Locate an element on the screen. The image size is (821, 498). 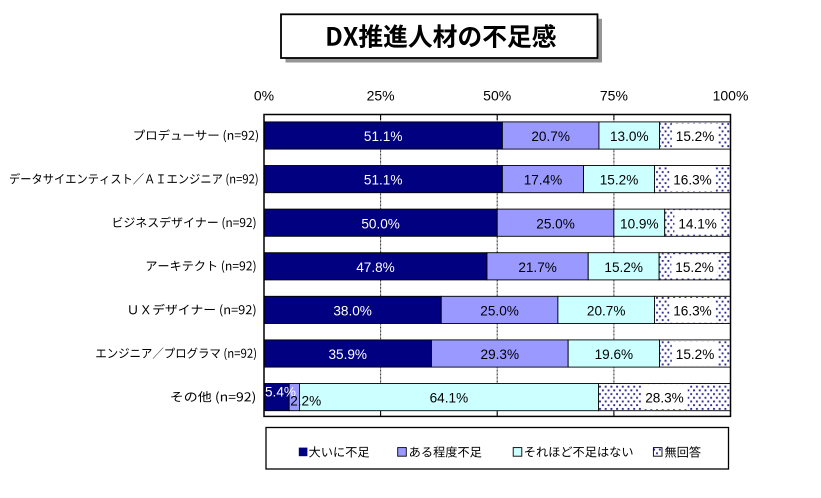
svg-text: 10.9% is located at coordinates (639, 223).